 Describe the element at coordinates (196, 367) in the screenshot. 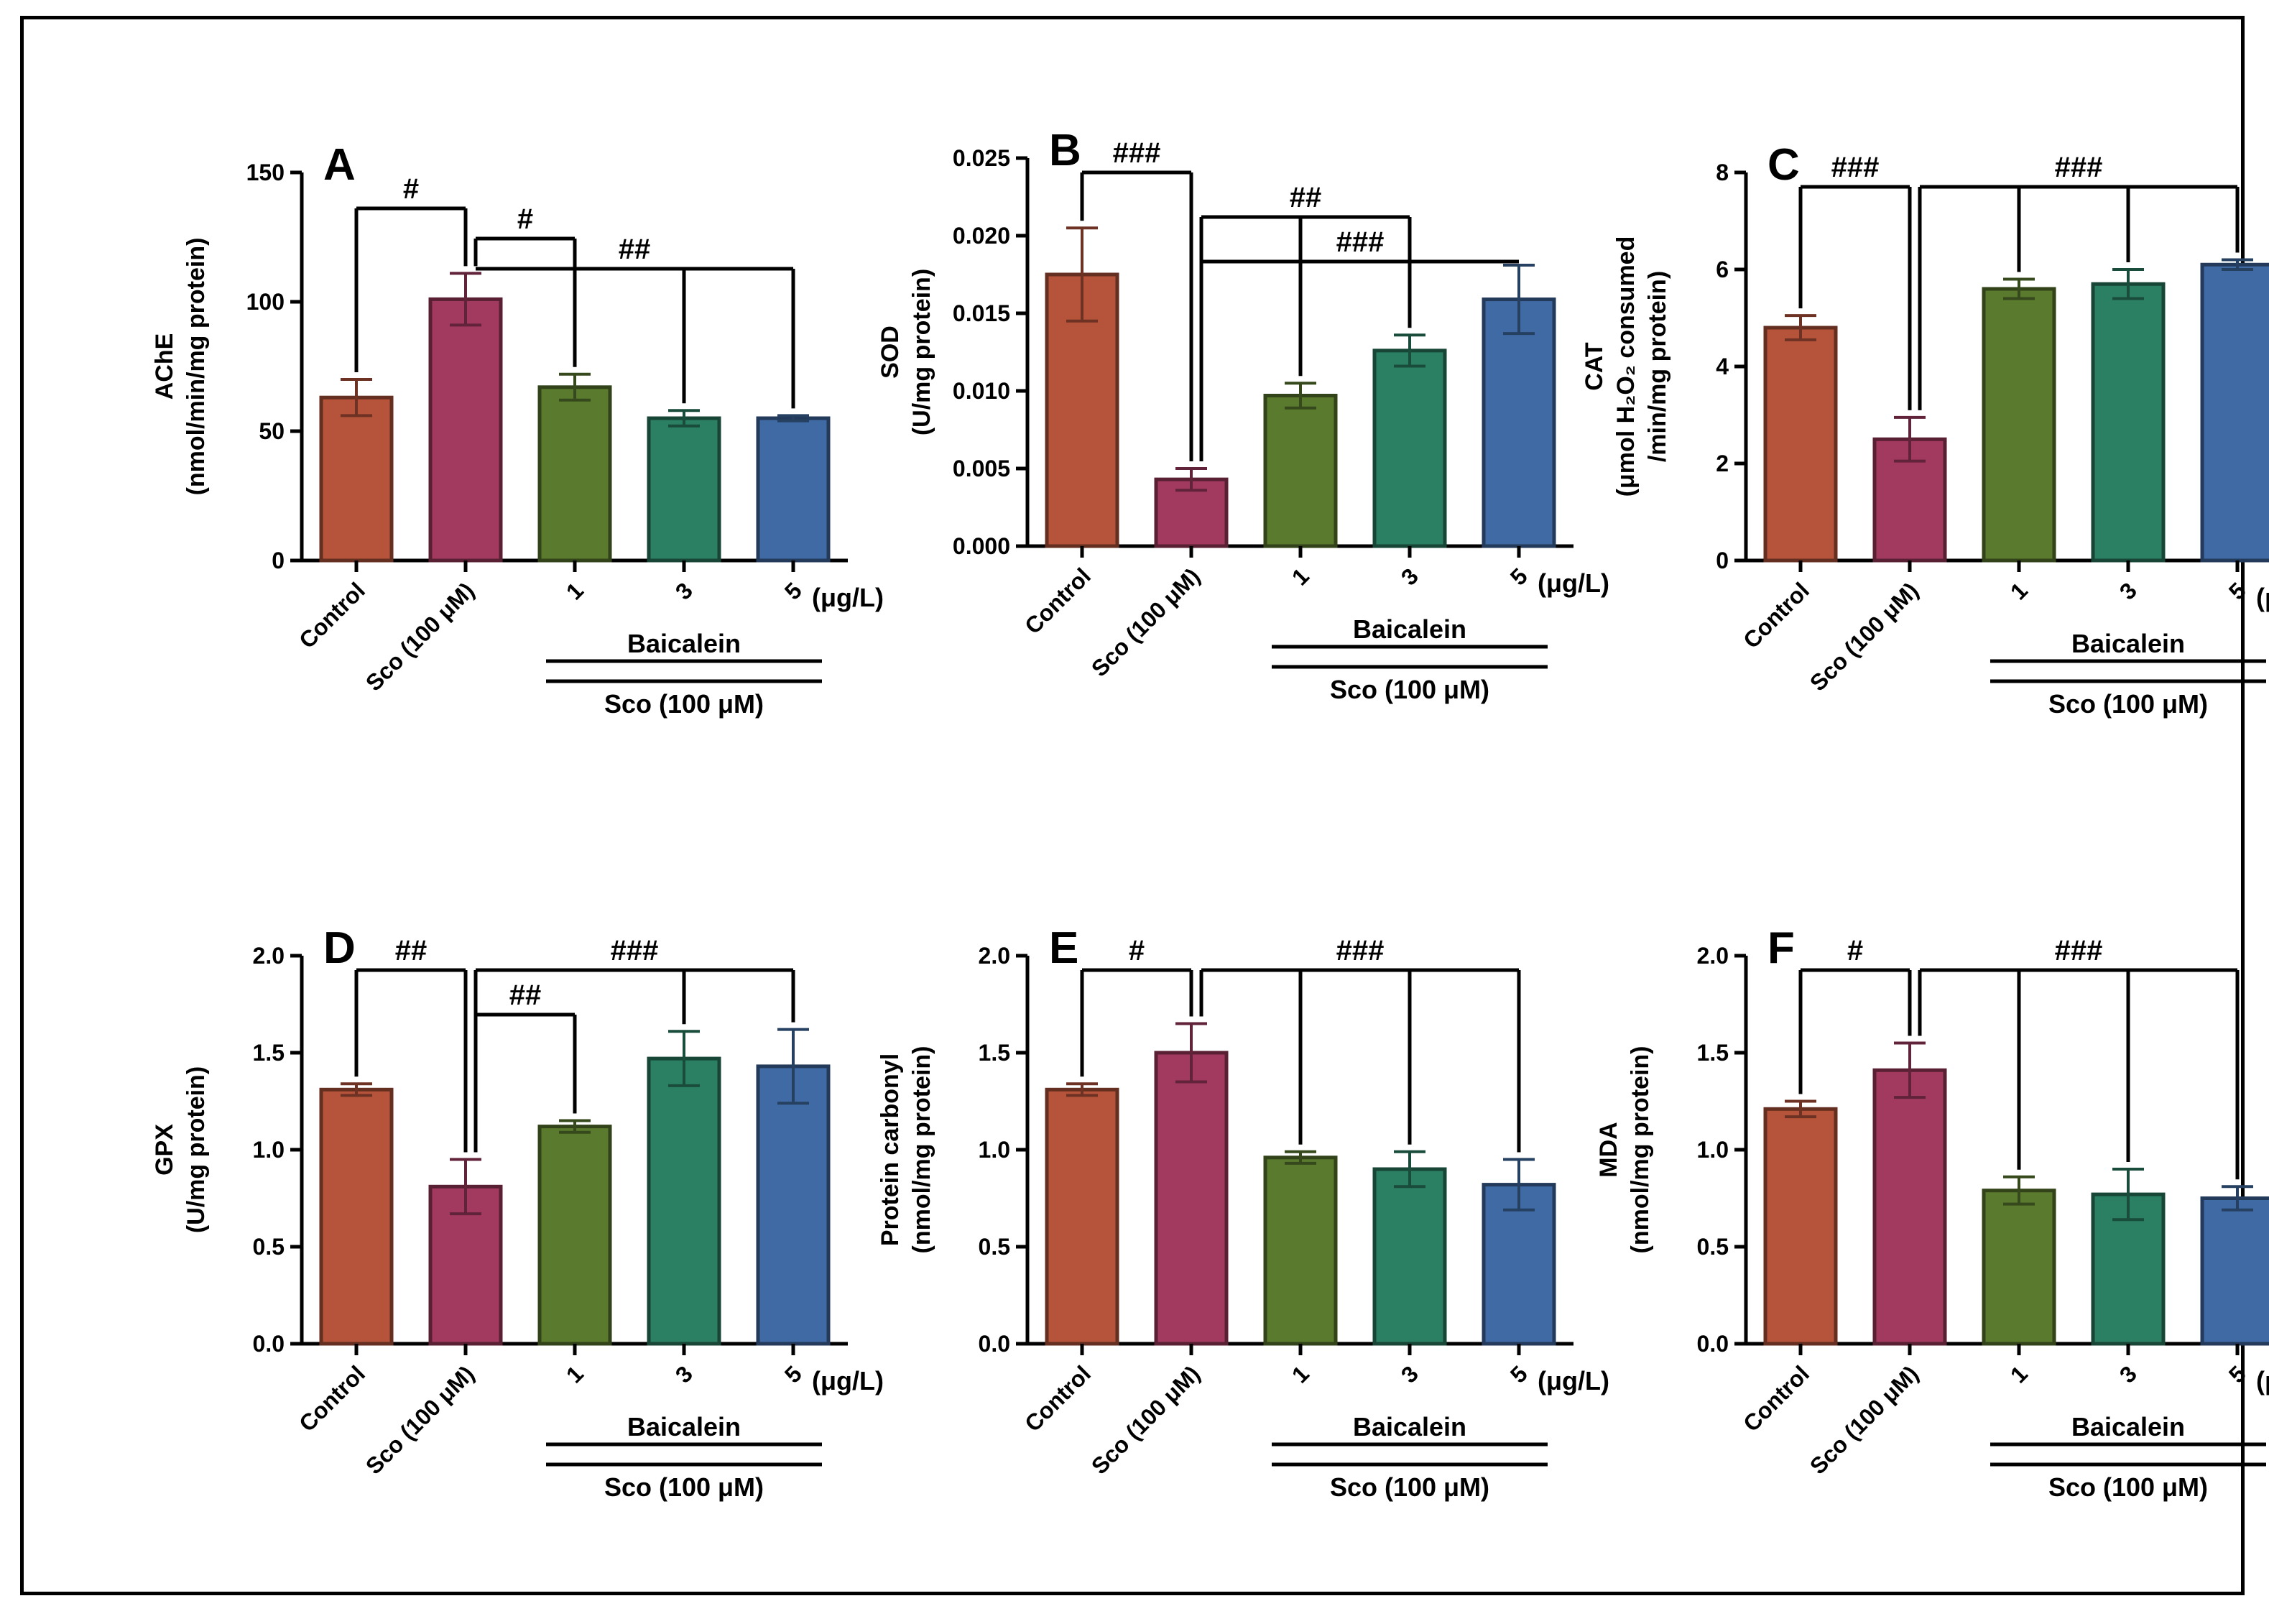

I see `y-axis-label: (nmol/min/mg protein)` at that location.